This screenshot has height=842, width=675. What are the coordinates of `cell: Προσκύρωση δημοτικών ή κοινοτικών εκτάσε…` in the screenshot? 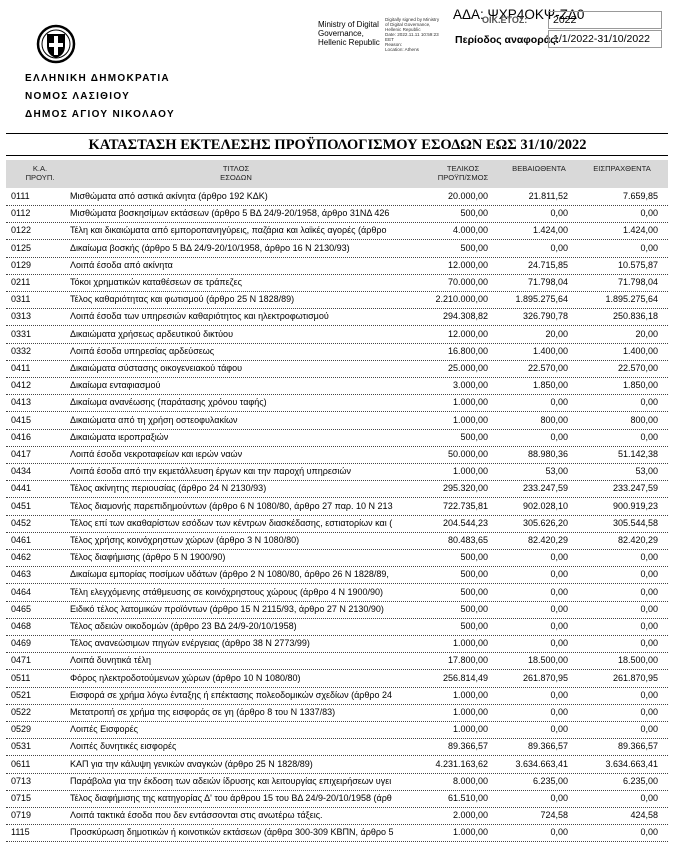 It's located at (232, 832).